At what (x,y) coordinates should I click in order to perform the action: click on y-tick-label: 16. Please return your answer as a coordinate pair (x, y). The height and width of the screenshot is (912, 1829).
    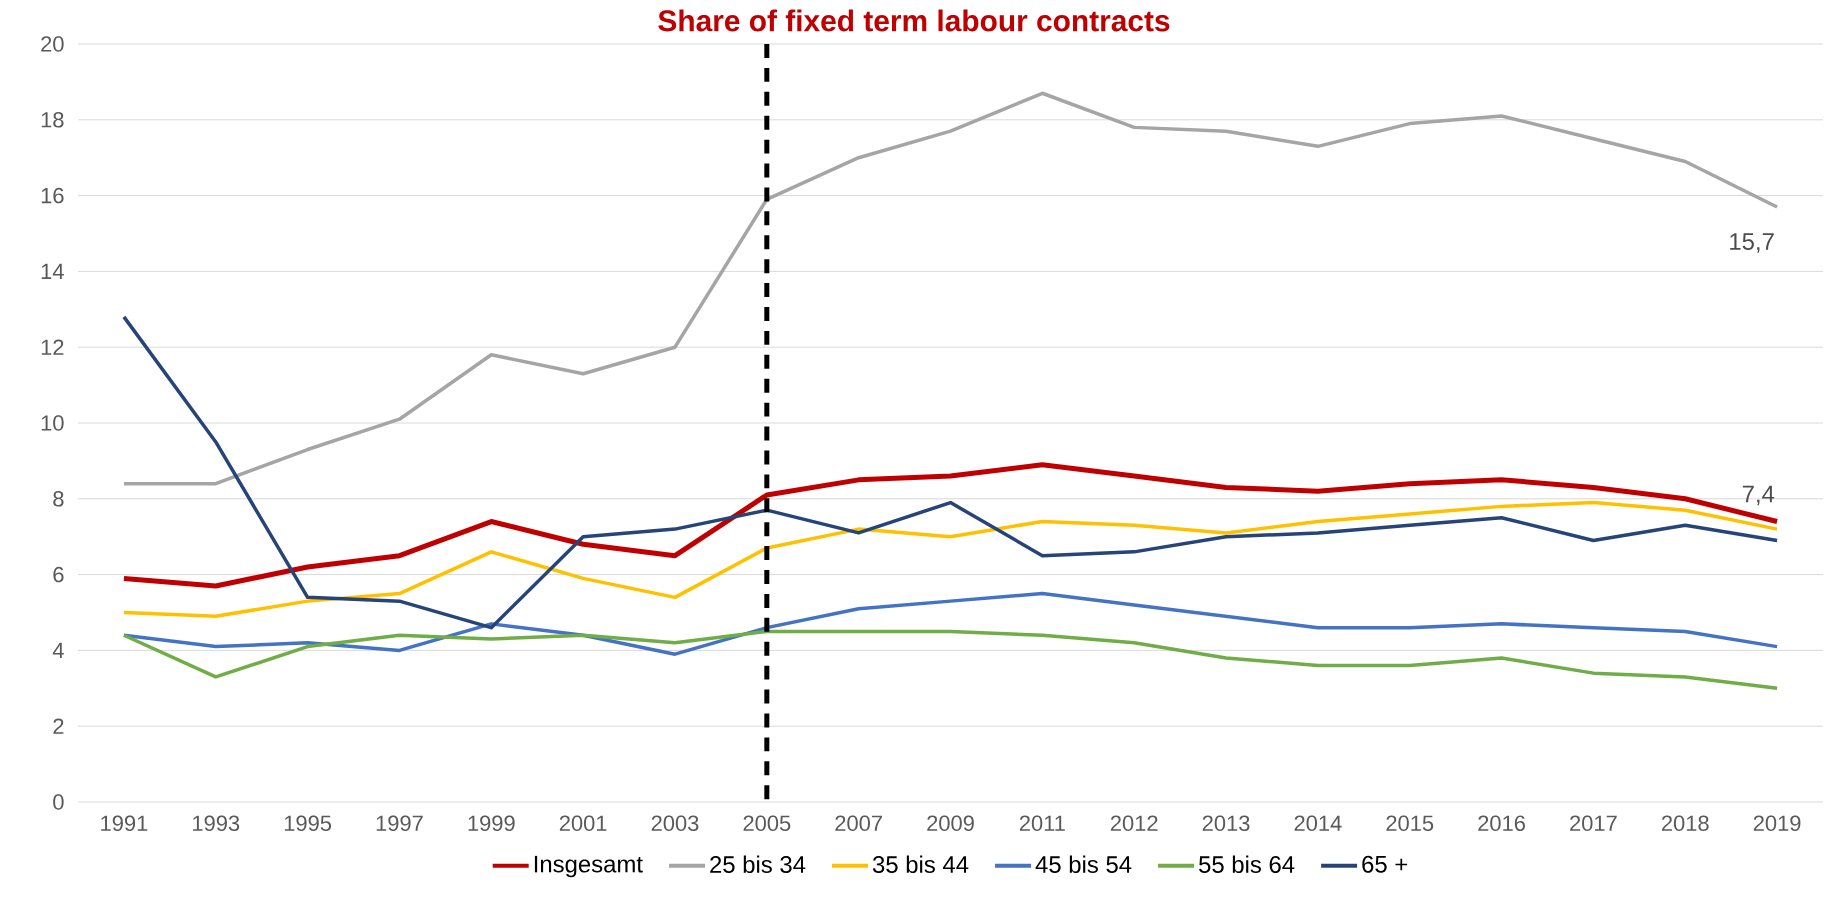
    Looking at the image, I should click on (52, 195).